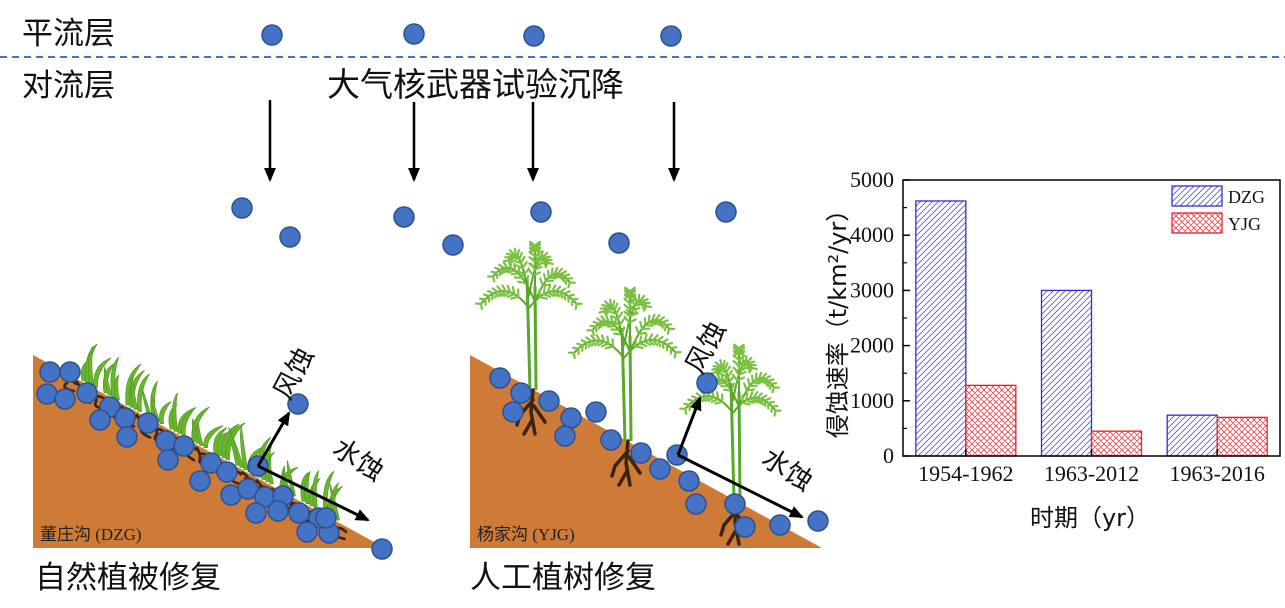 This screenshot has height=608, width=1285. What do you see at coordinates (1192, 435) in the screenshot?
I see `bar-dzg-1963-2016` at bounding box center [1192, 435].